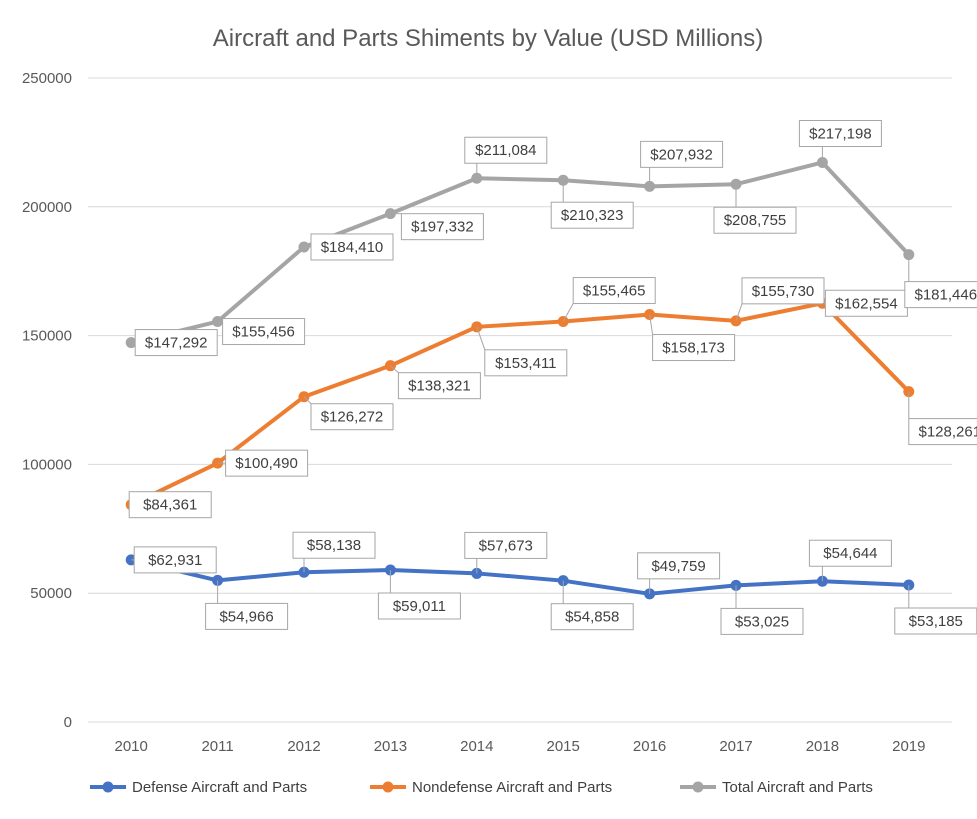  What do you see at coordinates (563, 746) in the screenshot?
I see `x-tick-label: 2015` at bounding box center [563, 746].